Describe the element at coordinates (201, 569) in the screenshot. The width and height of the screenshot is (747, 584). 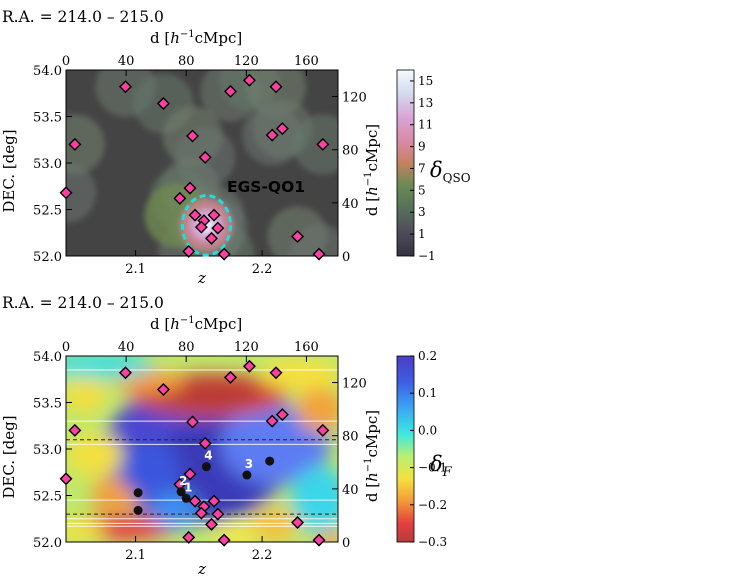
I see `x-axis-label: z` at that location.